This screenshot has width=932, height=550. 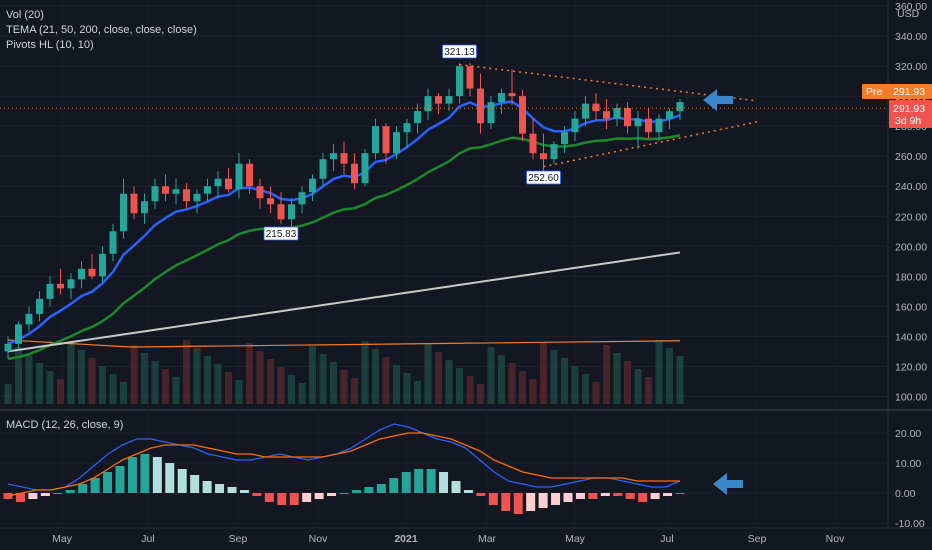 What do you see at coordinates (911, 157) in the screenshot?
I see `price-tick-label: 260.00` at bounding box center [911, 157].